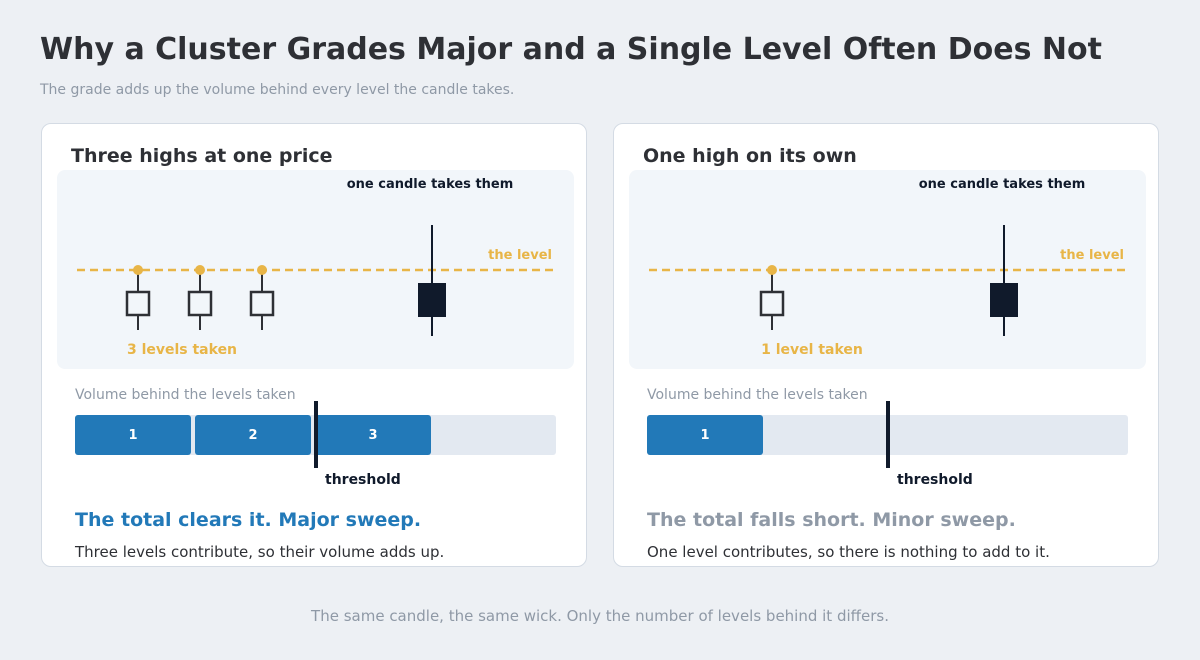 This screenshot has width=1200, height=660. I want to click on panel-title: Three highs at one price, so click(202, 156).